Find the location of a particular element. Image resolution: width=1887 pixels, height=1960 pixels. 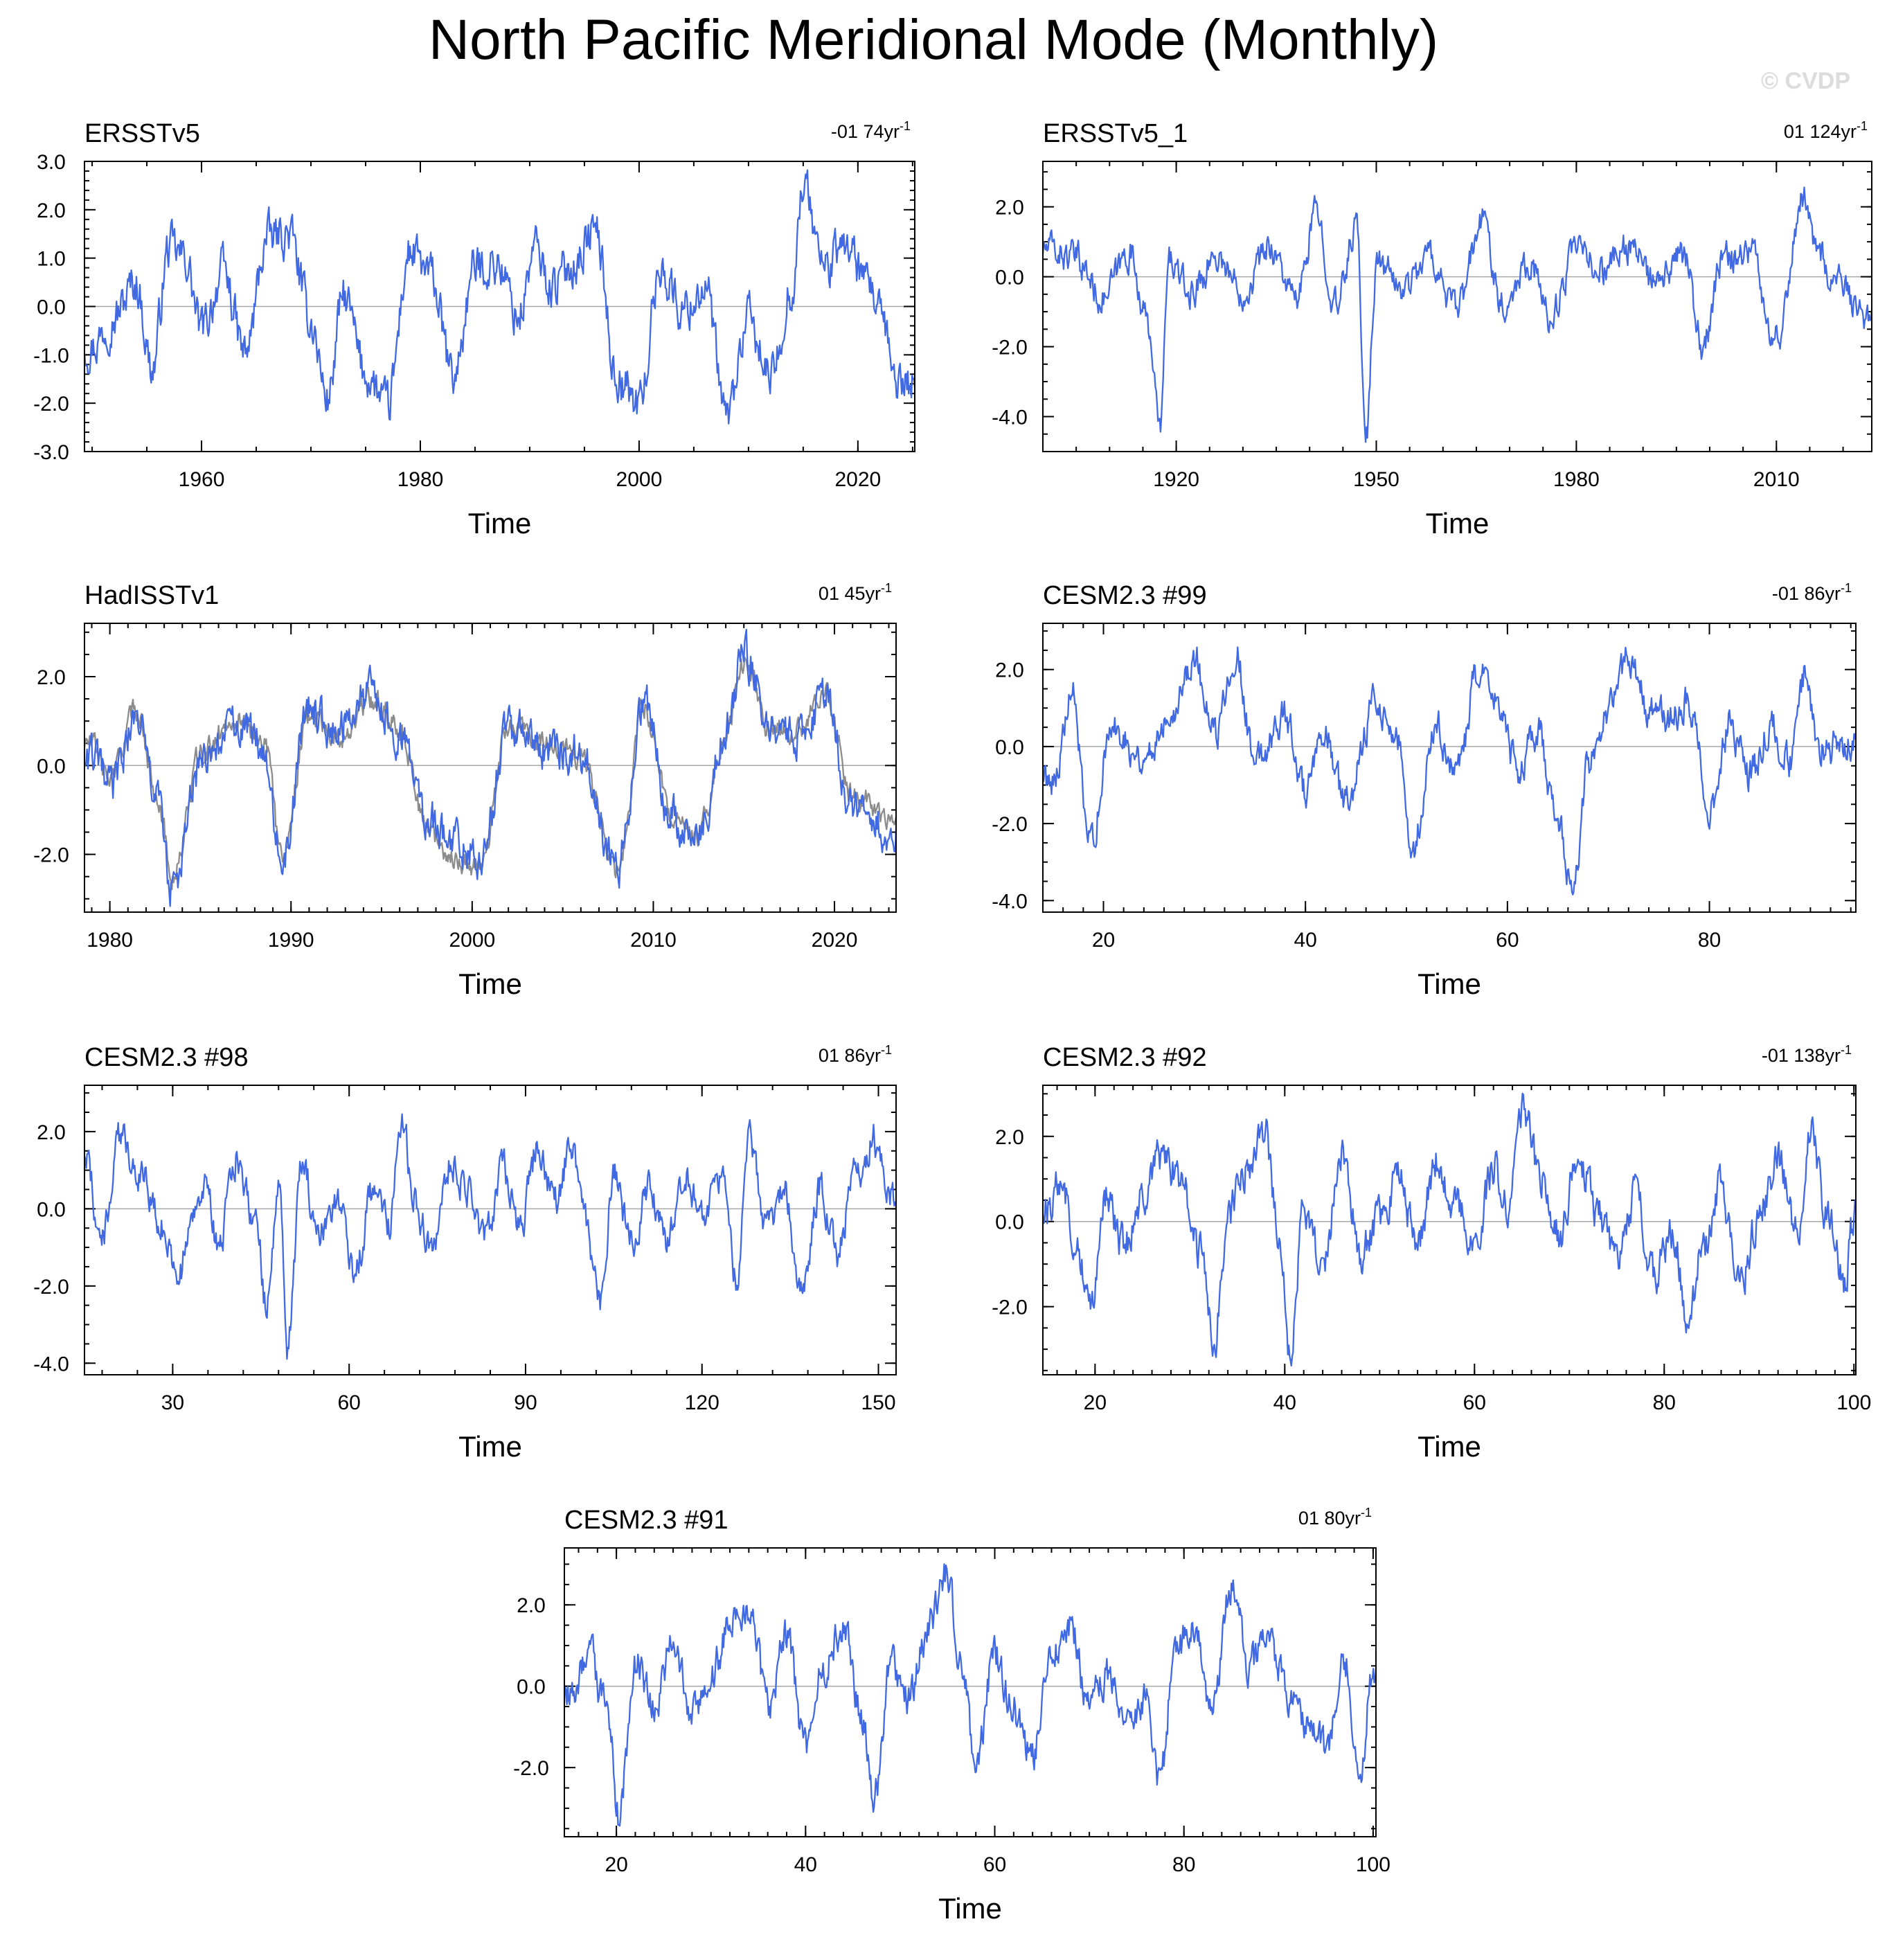

x-tick-label: 90 is located at coordinates (525, 1403).